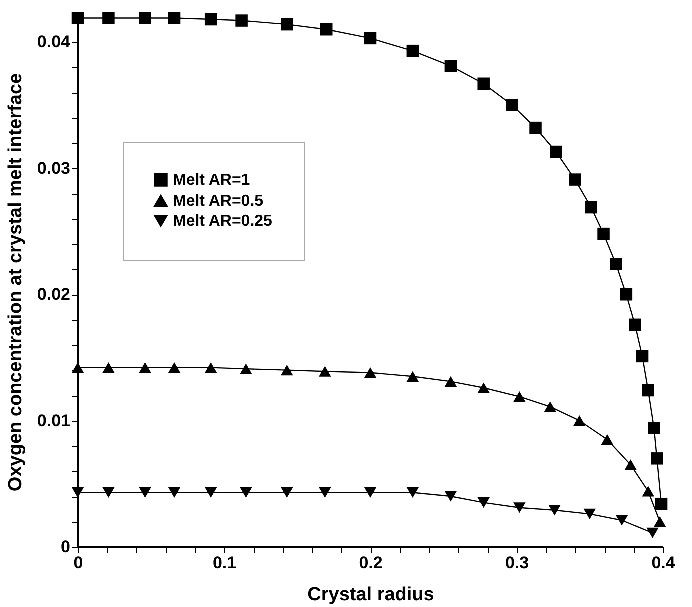 The width and height of the screenshot is (692, 607). I want to click on y-tick-label: 0.03, so click(53, 168).